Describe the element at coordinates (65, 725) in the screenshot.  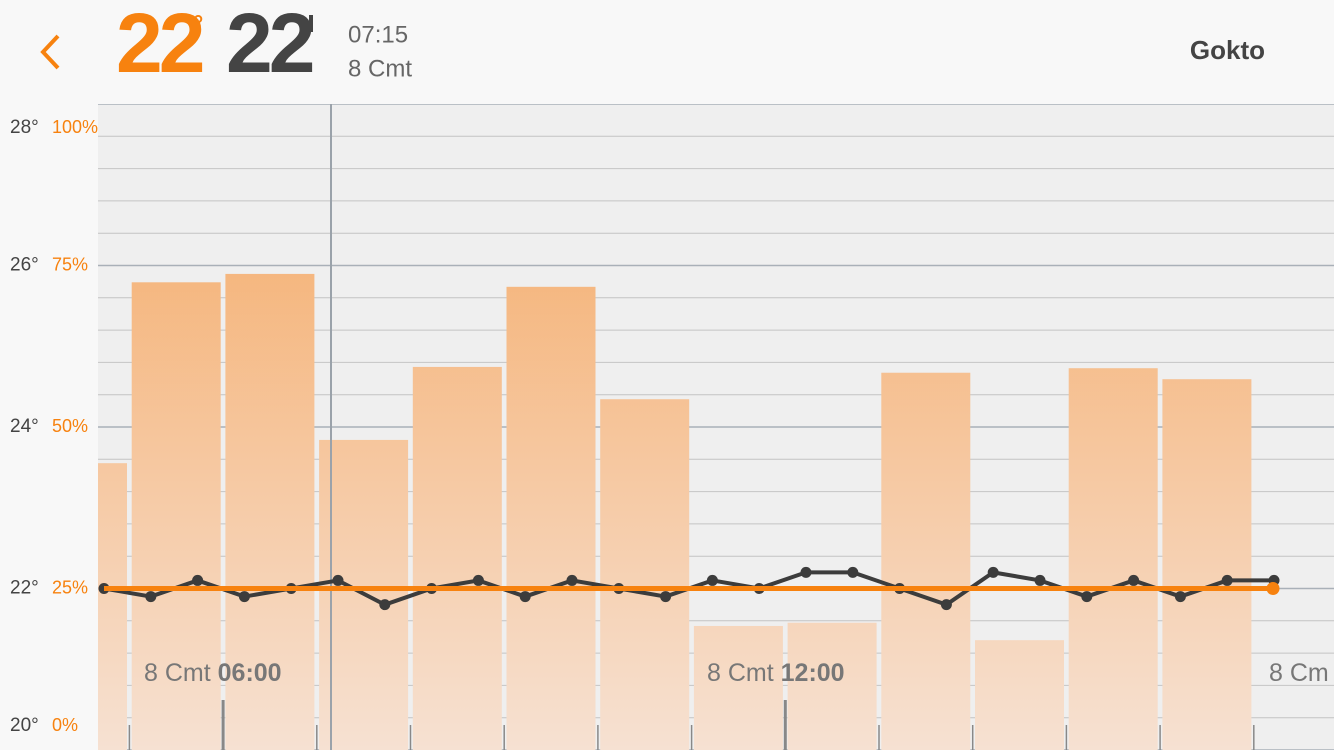
I see `y2-tick-label: 0%` at that location.